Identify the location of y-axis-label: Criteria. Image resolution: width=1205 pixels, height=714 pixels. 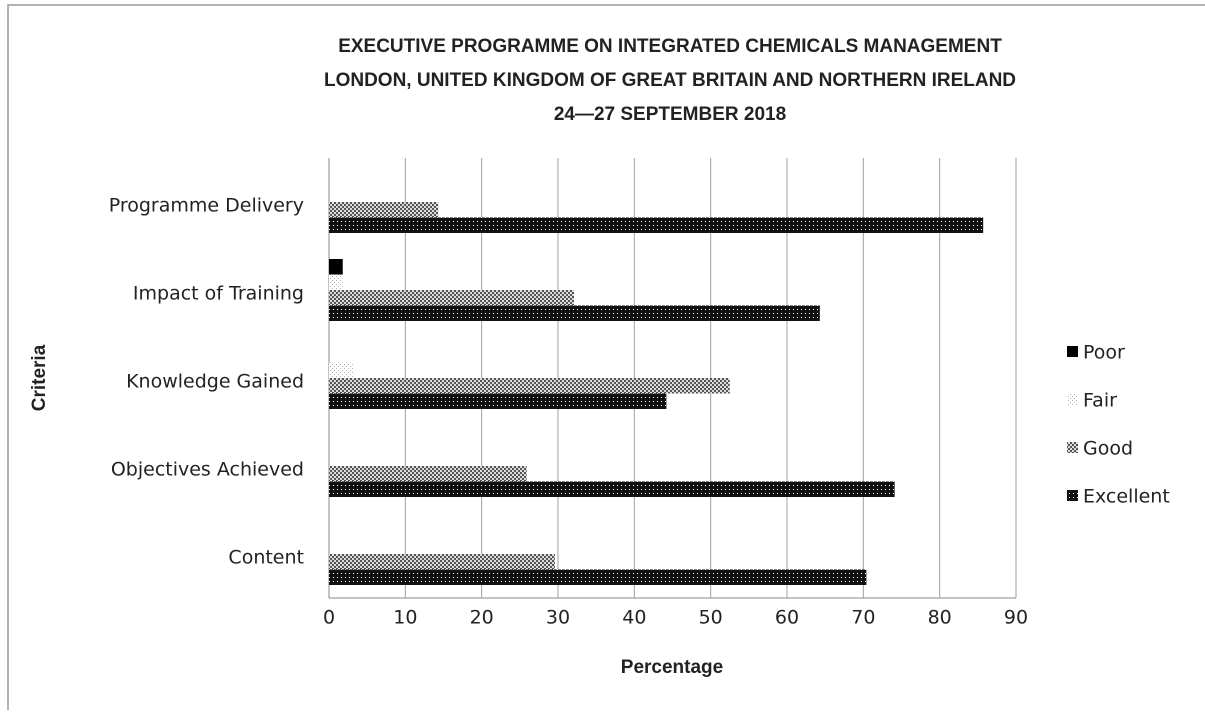
(39, 377).